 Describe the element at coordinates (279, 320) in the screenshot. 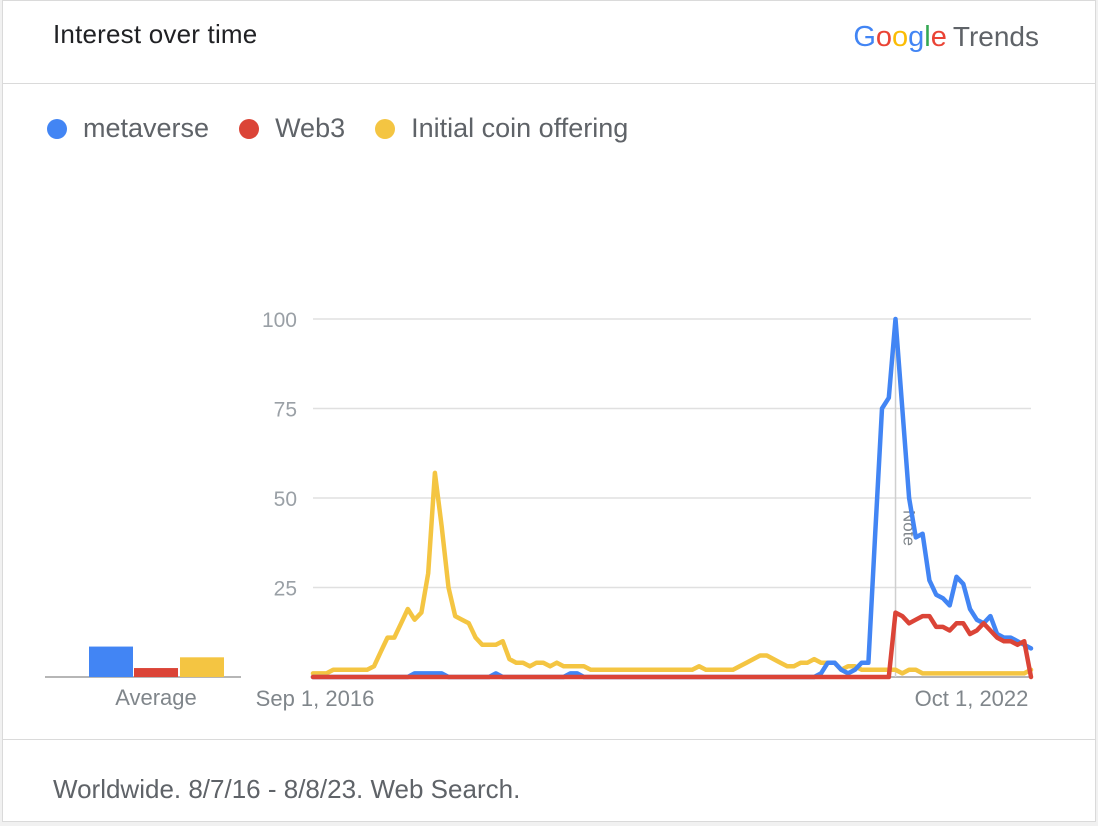

I see `y-tick-label: 100` at that location.